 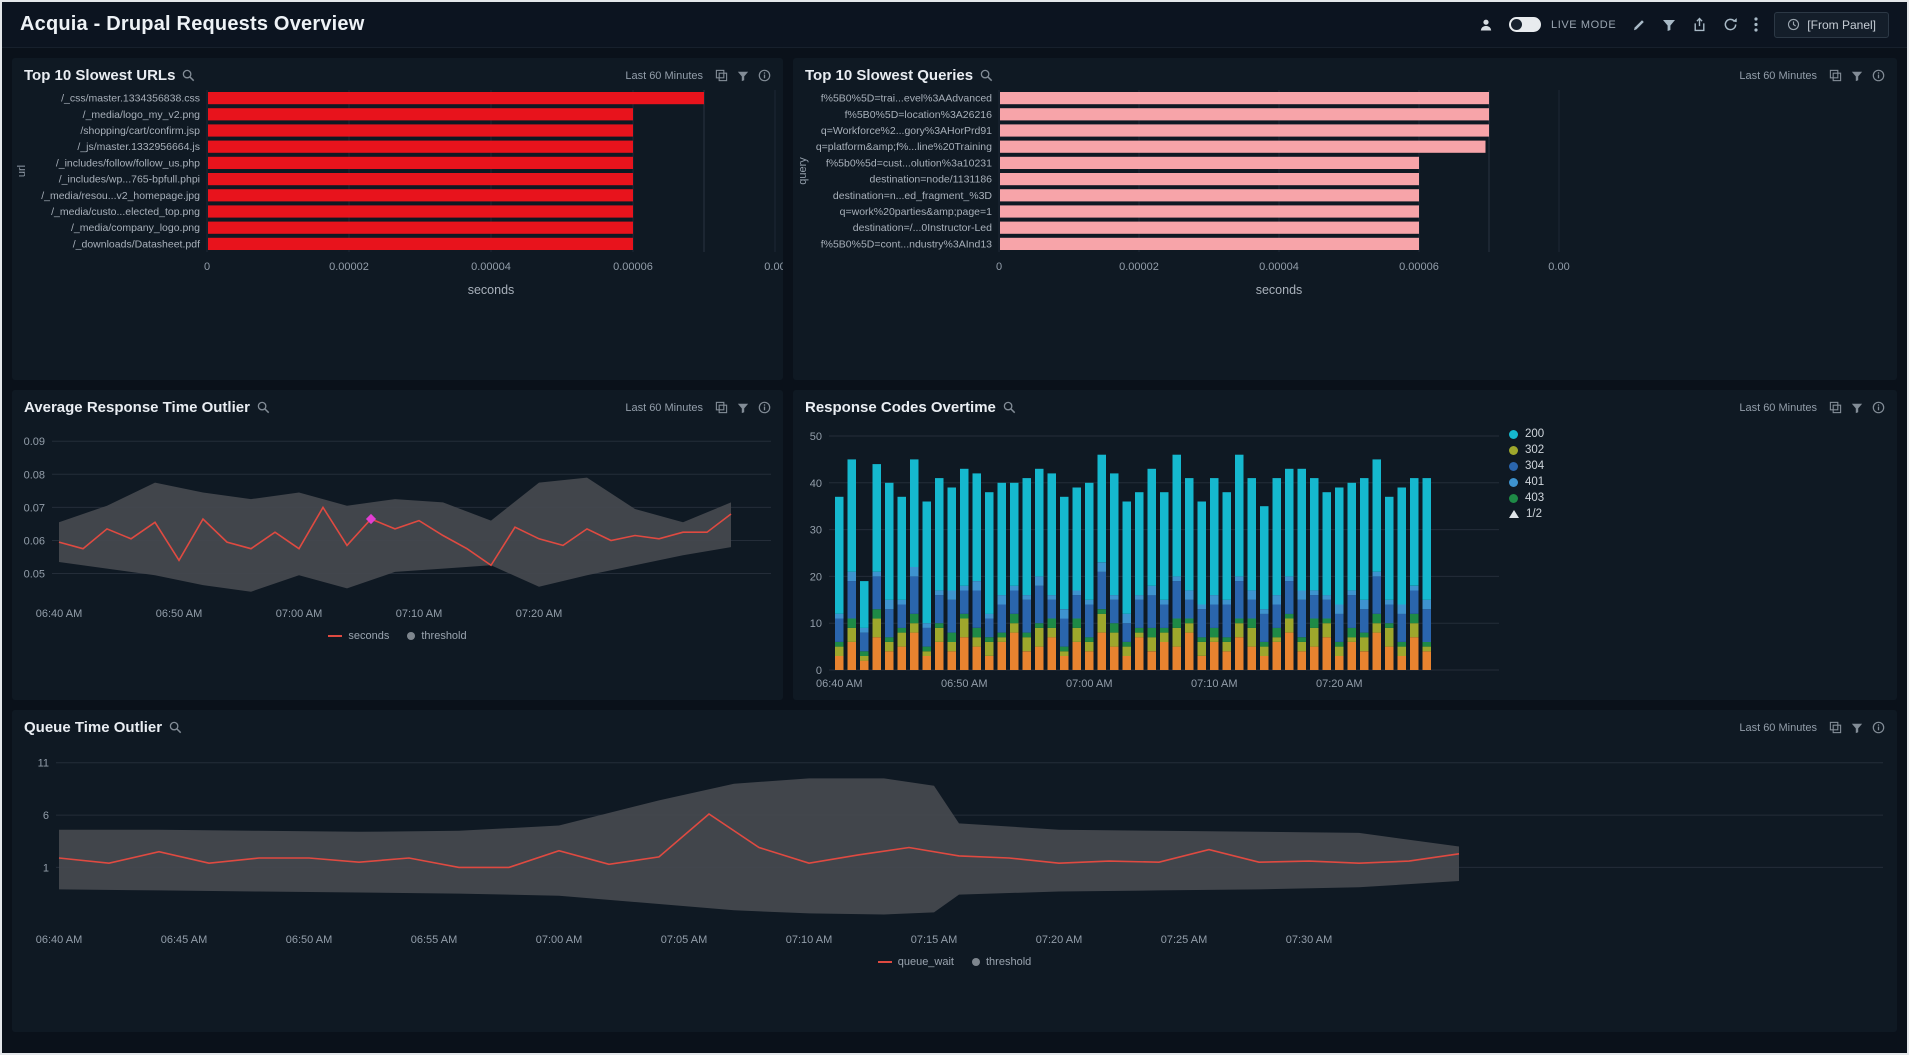 What do you see at coordinates (816, 484) in the screenshot?
I see `svg-text: 40` at bounding box center [816, 484].